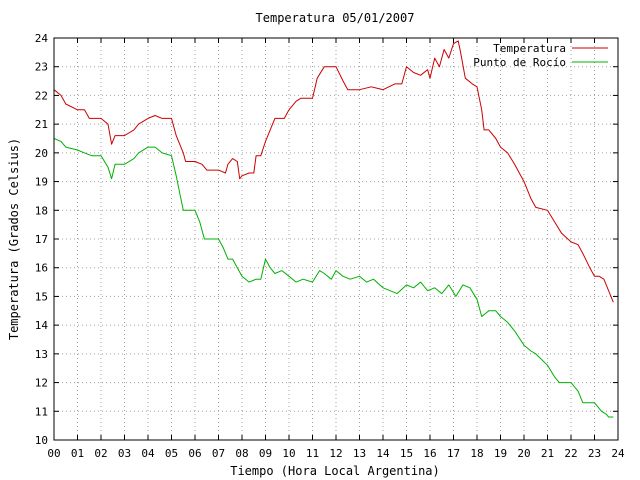 This screenshot has height=480, width=640. Describe the element at coordinates (547, 453) in the screenshot. I see `x-tick-label: 21` at that location.